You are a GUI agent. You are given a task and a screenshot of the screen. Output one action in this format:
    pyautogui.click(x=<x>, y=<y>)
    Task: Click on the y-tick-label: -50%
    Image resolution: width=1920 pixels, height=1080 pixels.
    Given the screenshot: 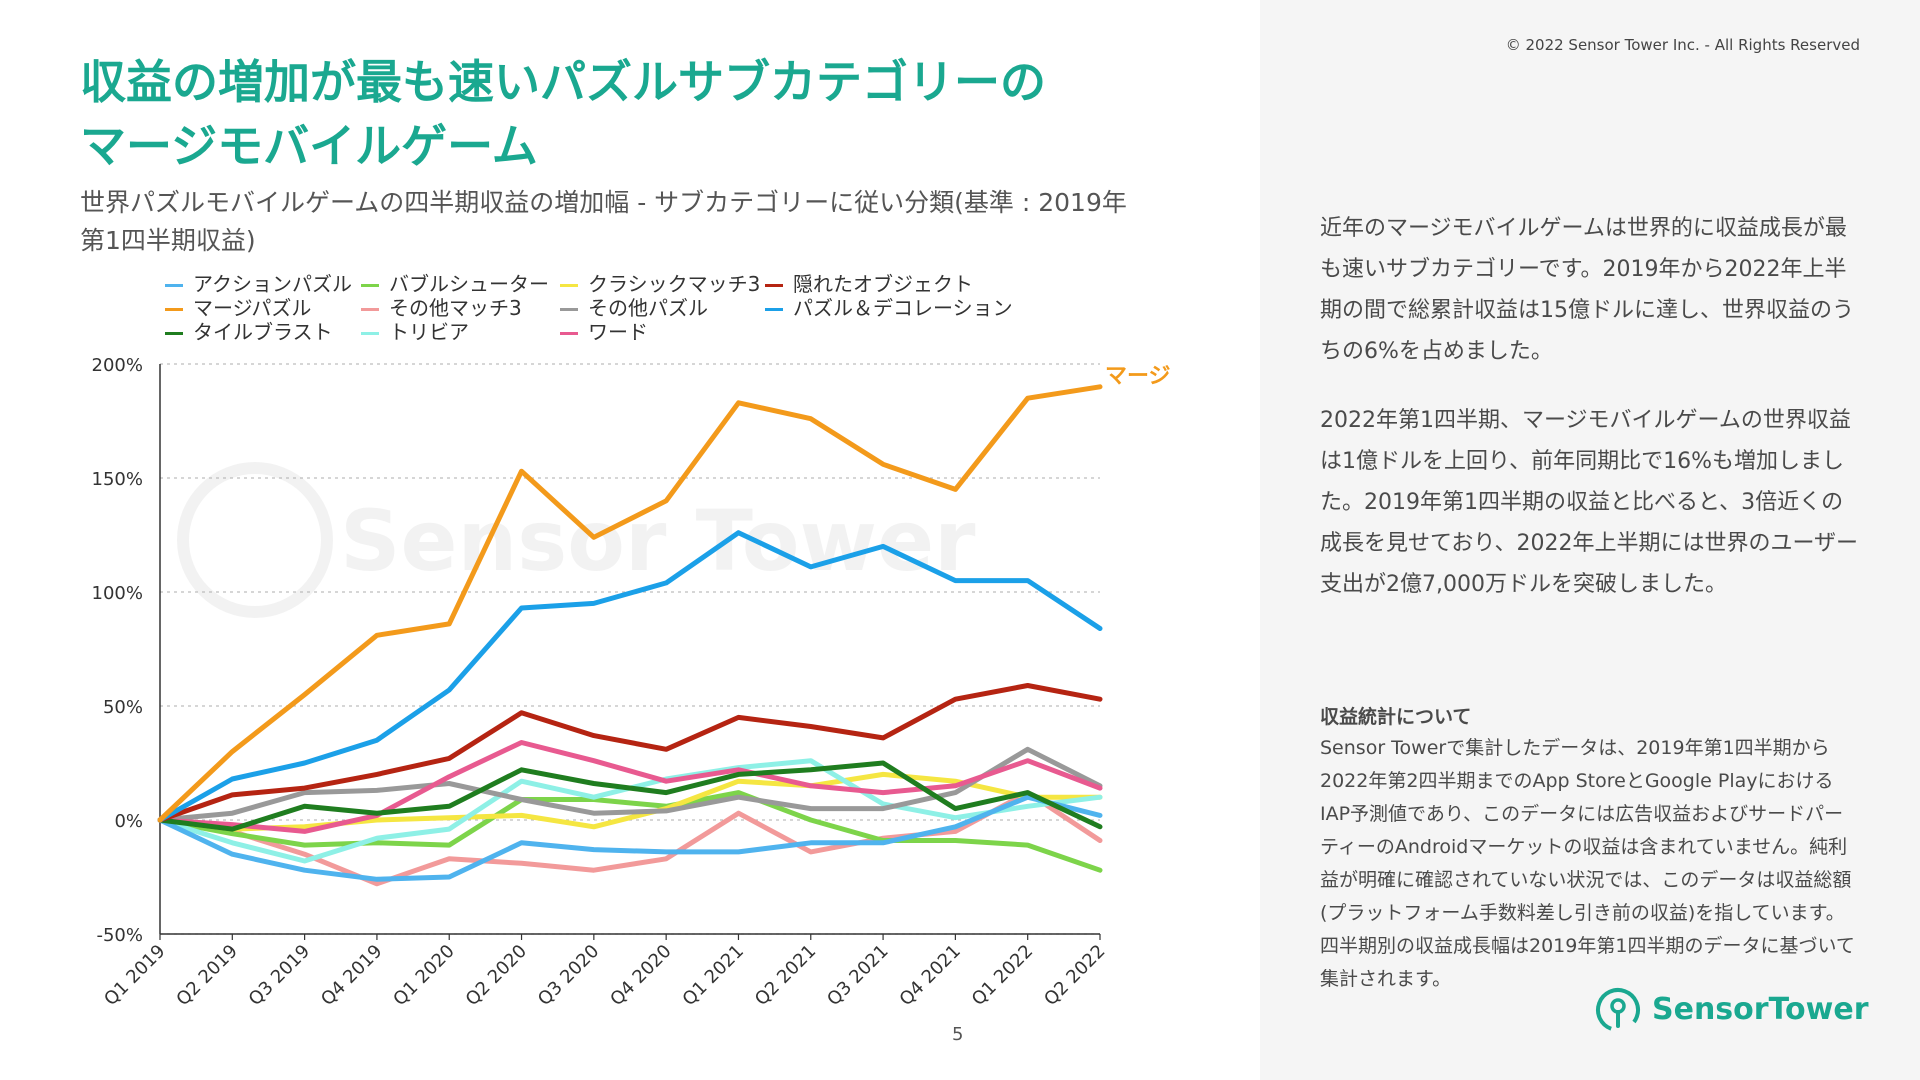 What is the action you would take?
    pyautogui.click(x=119, y=935)
    